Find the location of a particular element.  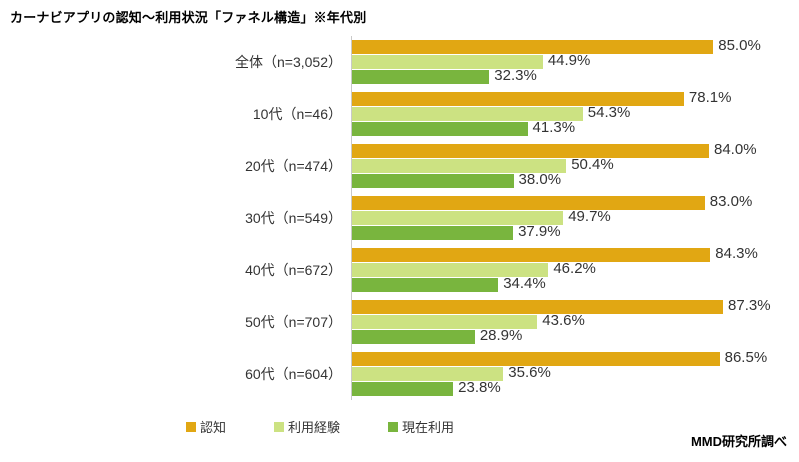

value-label: 83.0% is located at coordinates (731, 201).